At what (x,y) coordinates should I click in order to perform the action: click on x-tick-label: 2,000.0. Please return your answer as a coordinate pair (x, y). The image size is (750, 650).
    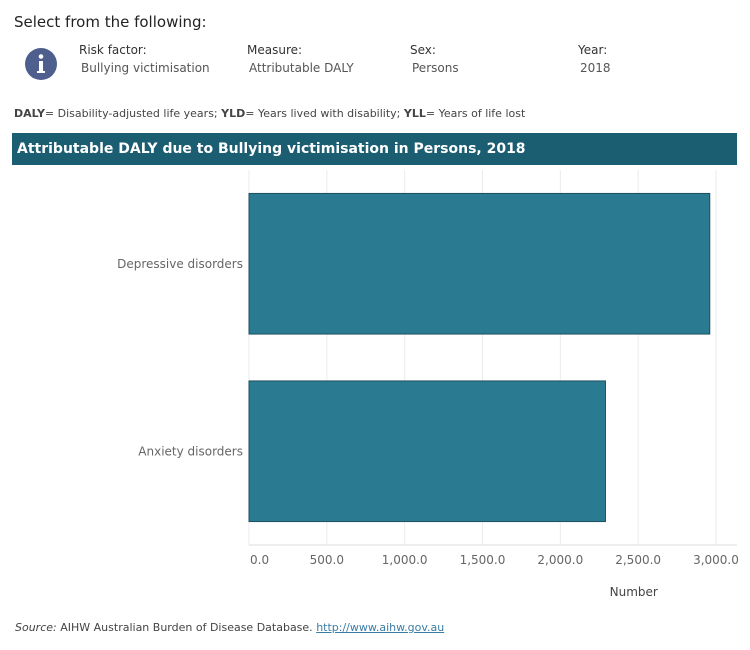
    Looking at the image, I should click on (560, 560).